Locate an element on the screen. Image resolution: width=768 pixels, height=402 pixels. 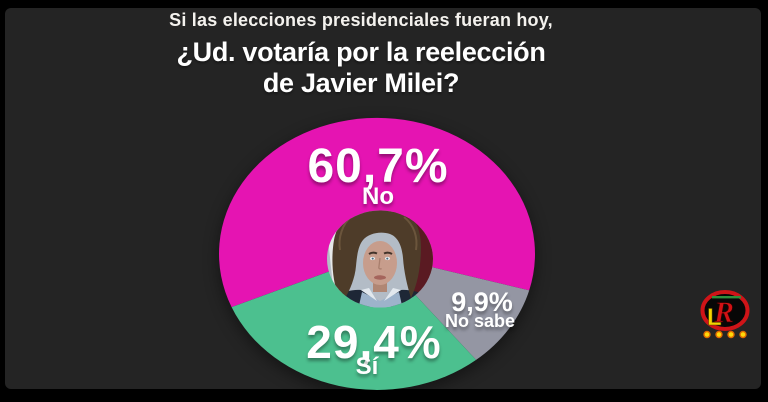
logo-ring is located at coordinates (725, 310).